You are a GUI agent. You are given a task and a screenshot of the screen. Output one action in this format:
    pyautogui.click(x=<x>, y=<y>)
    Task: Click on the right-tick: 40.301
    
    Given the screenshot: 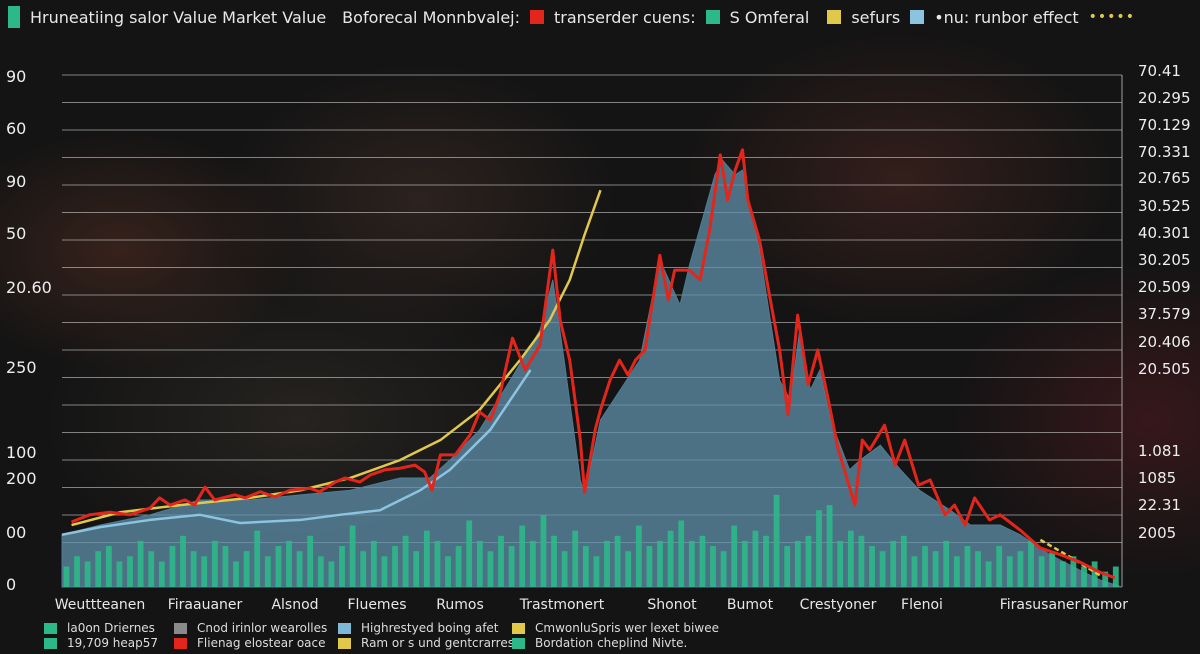 What is the action you would take?
    pyautogui.click(x=1164, y=233)
    